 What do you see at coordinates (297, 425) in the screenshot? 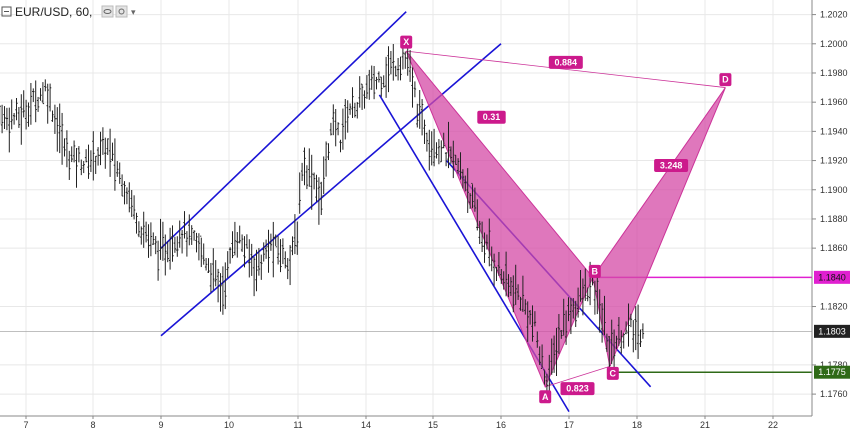
I see `time-tick-label: 11` at bounding box center [297, 425].